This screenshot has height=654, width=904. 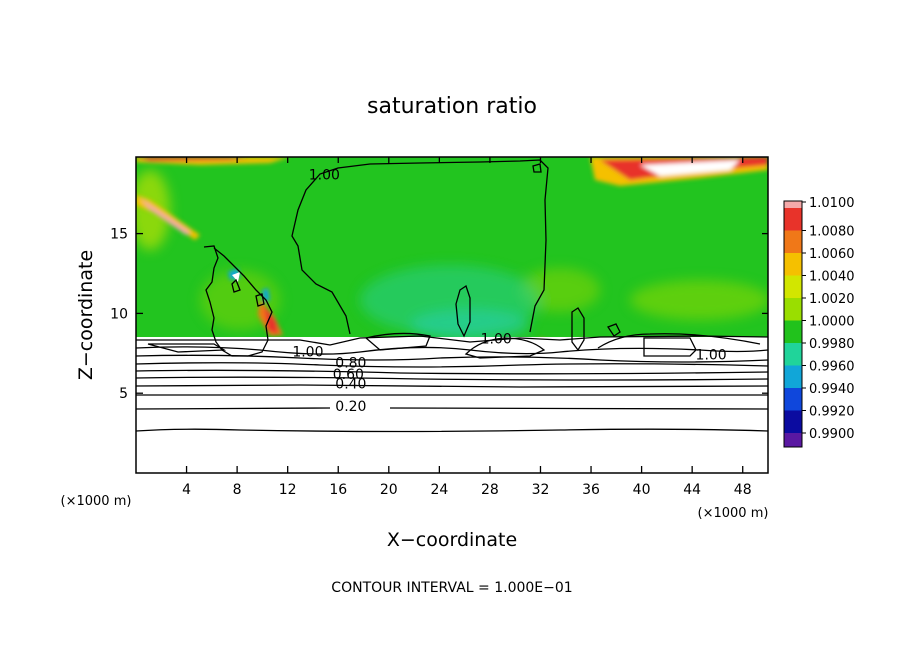 What do you see at coordinates (832, 277) in the screenshot?
I see `colorbar-label: 1.0040` at bounding box center [832, 277].